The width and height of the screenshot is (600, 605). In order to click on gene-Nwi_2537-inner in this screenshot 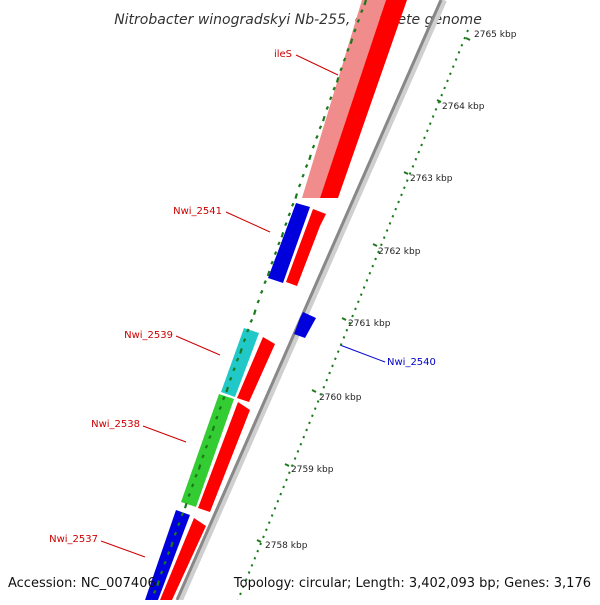, I will do `click(183, 559)`.